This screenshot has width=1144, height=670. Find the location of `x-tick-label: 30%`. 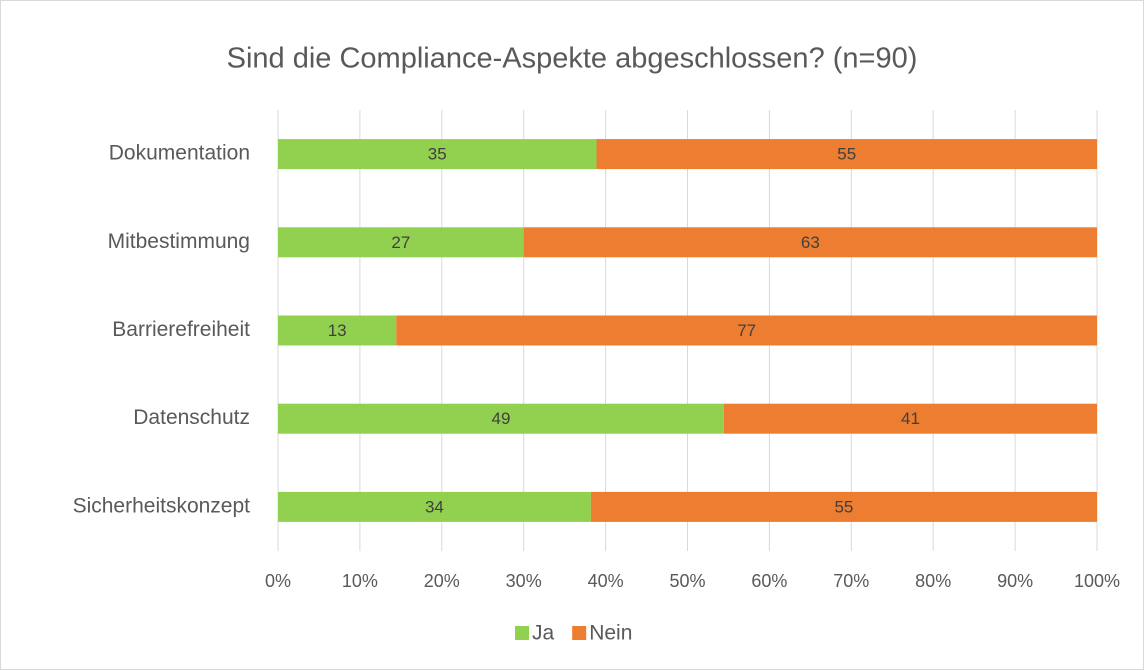

x-tick-label: 30% is located at coordinates (524, 581).